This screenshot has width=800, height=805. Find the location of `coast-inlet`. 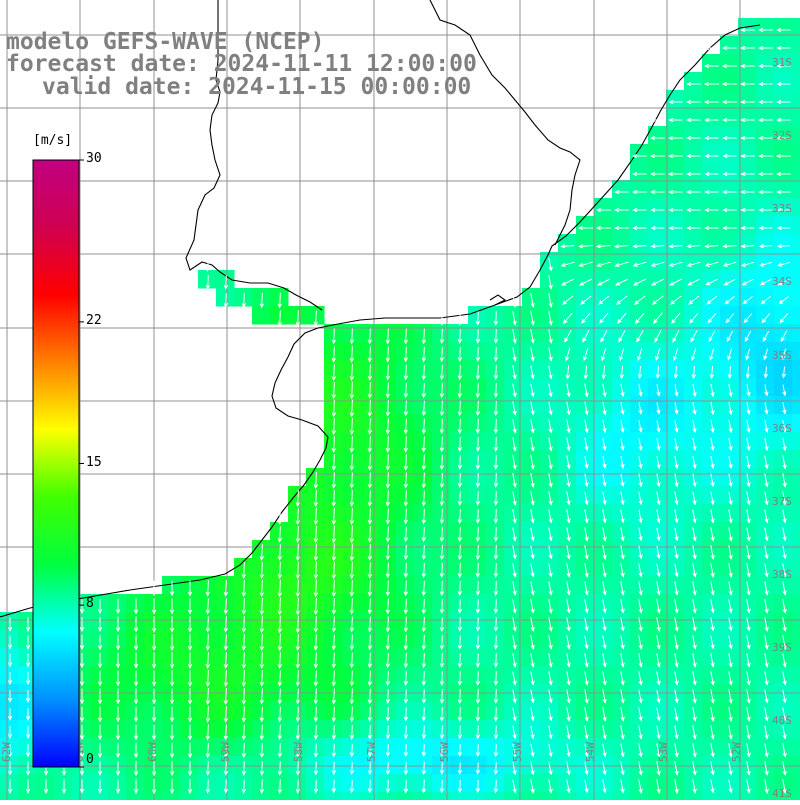

coast-inlet is located at coordinates (498, 300).